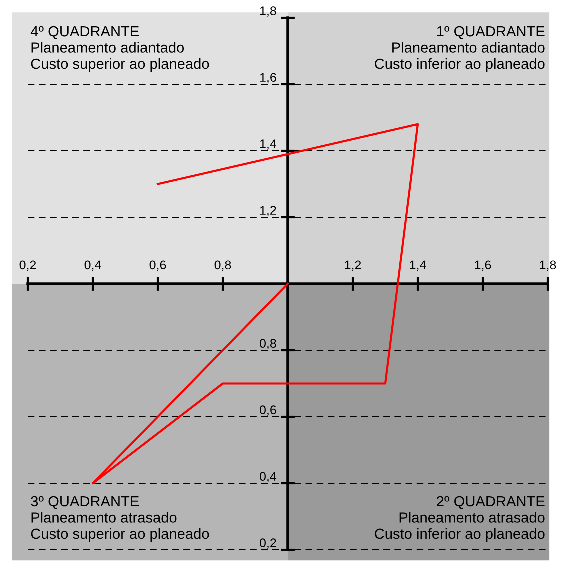 The height and width of the screenshot is (572, 564). What do you see at coordinates (268, 78) in the screenshot?
I see `y-tick-label: 1,6` at bounding box center [268, 78].